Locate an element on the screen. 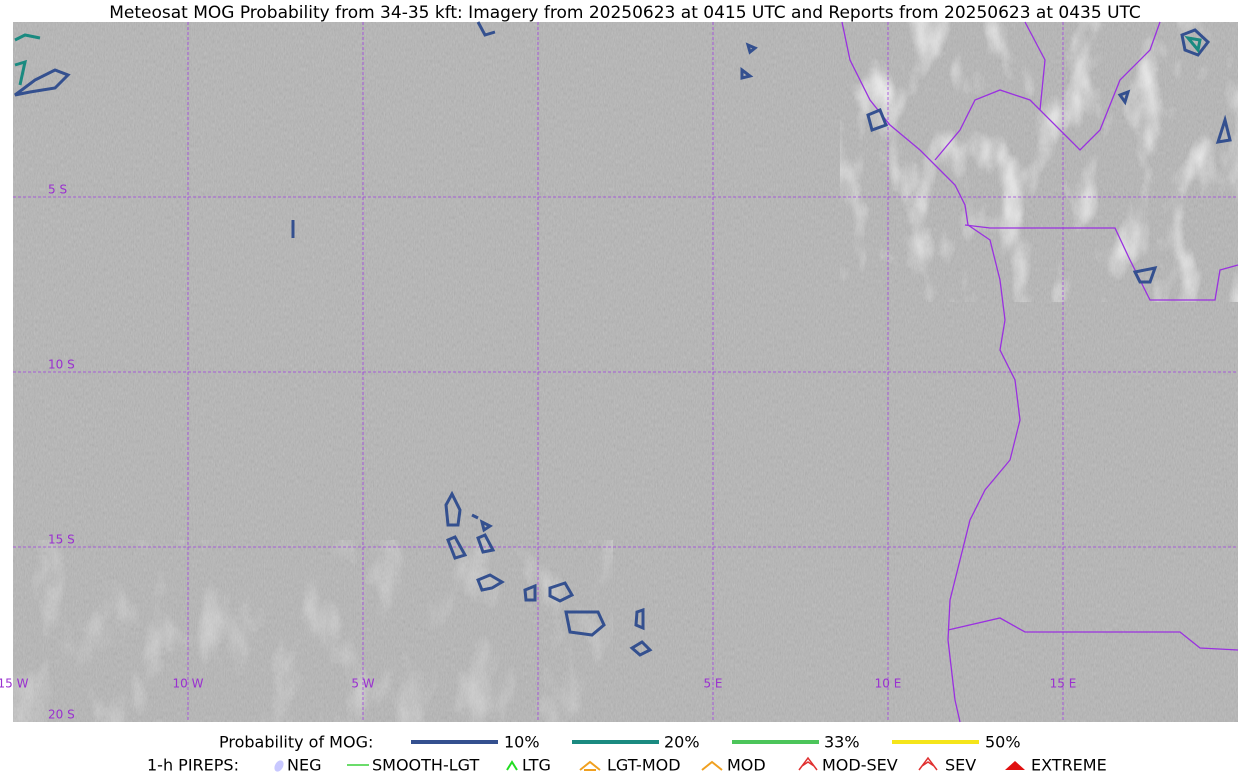 This screenshot has height=782, width=1250. legend-label: EXTREME is located at coordinates (1069, 765).